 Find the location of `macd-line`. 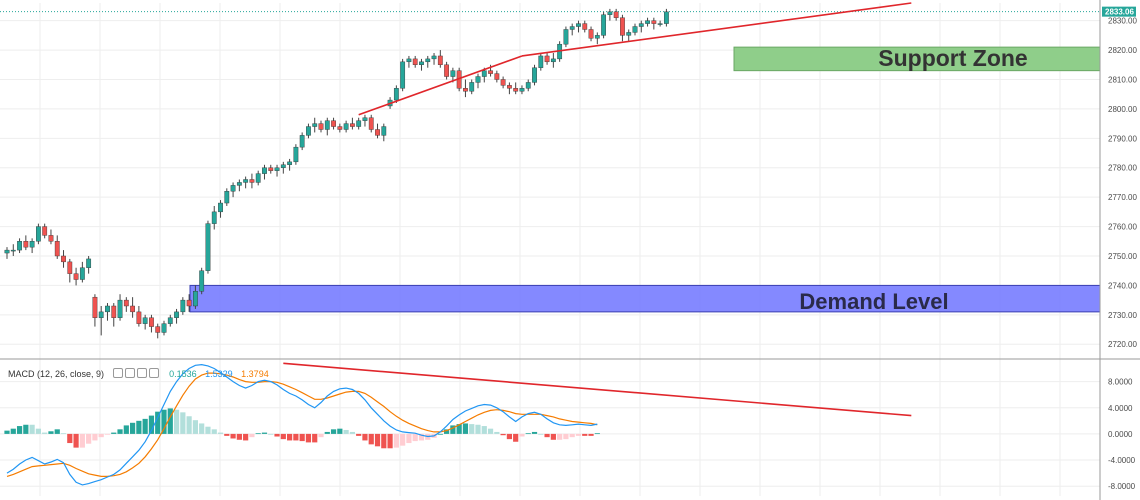

macd-line is located at coordinates (302, 424).